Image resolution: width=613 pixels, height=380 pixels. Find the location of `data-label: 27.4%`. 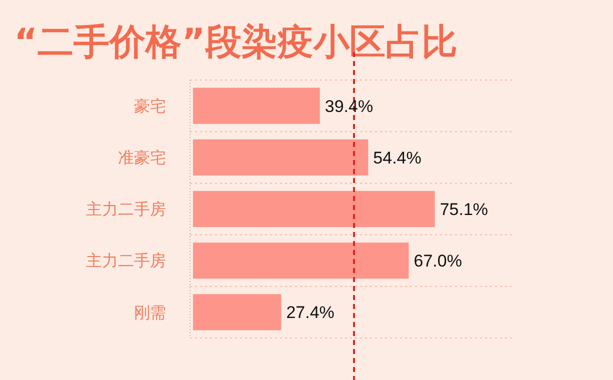

data-label: 27.4% is located at coordinates (310, 312).